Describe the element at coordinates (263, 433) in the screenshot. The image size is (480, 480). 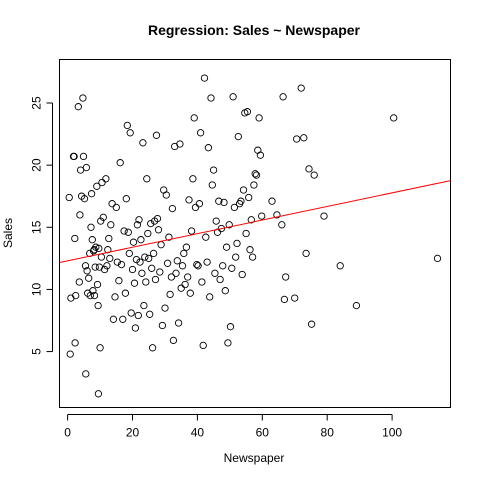
I see `x-tick-label: 60` at that location.